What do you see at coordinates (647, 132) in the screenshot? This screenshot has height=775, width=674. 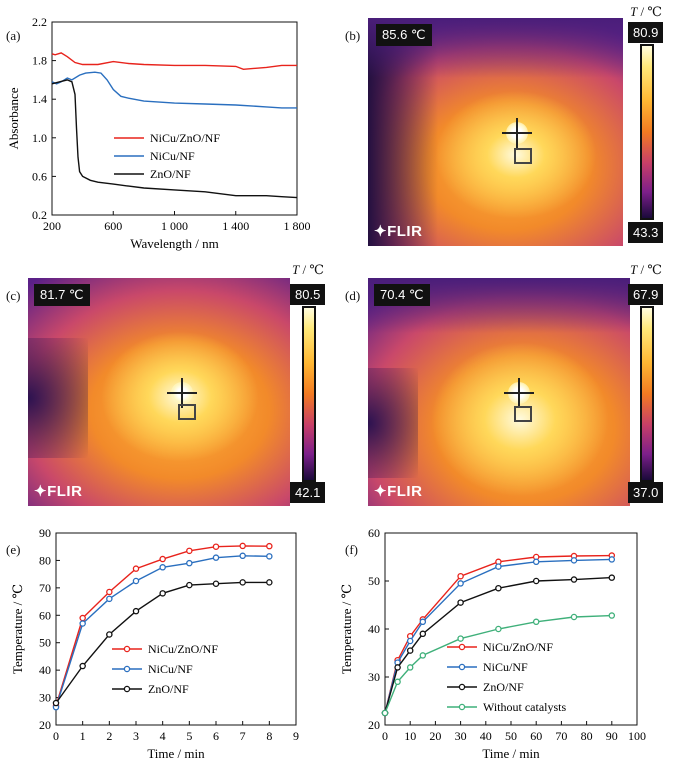 I see `colorbar-b` at bounding box center [647, 132].